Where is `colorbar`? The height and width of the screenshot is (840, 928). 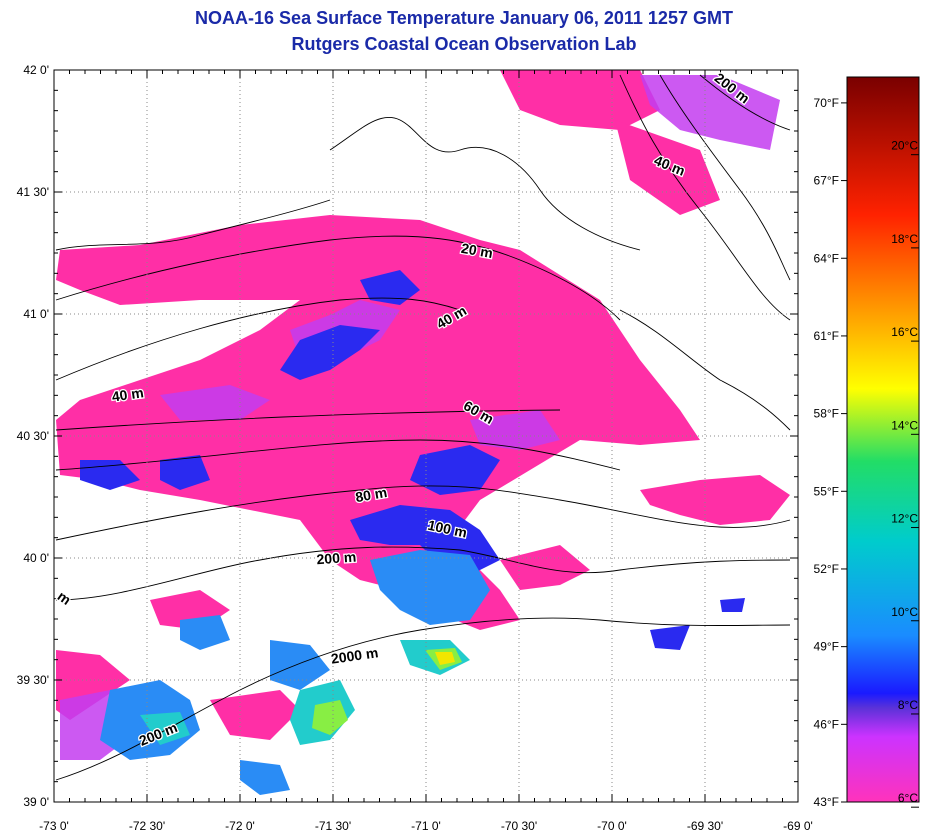
colorbar is located at coordinates (883, 439).